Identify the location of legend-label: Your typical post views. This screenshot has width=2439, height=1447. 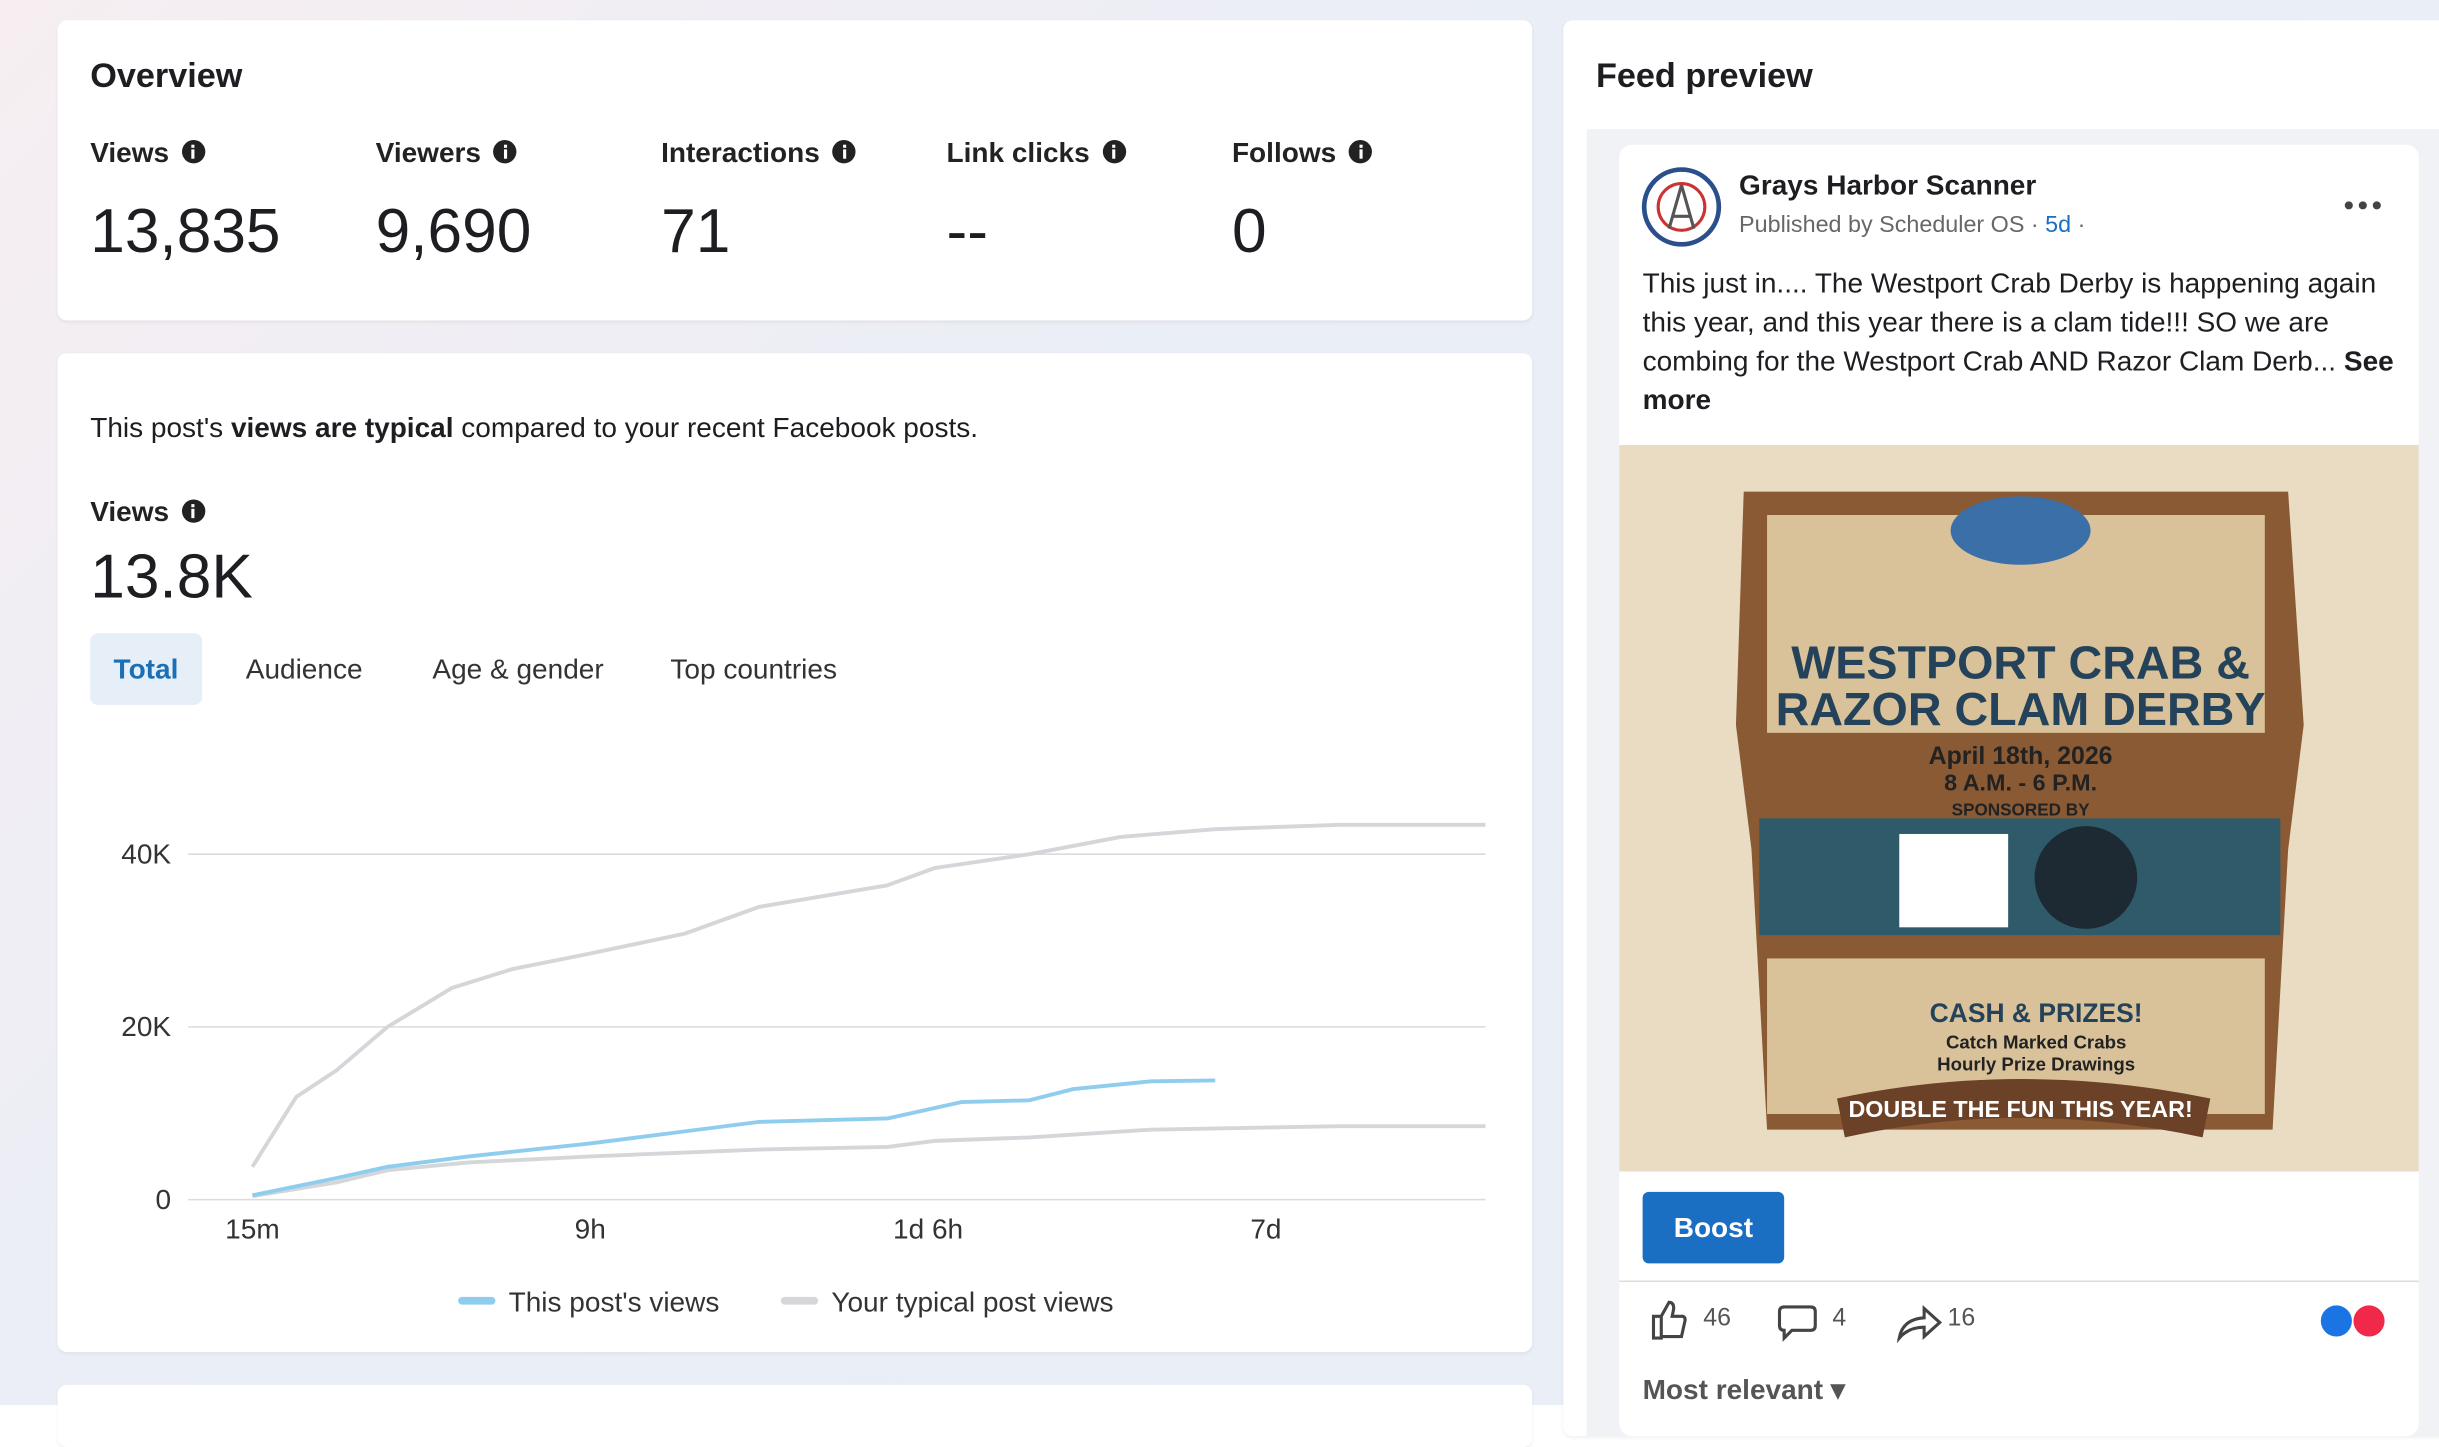
(972, 1302).